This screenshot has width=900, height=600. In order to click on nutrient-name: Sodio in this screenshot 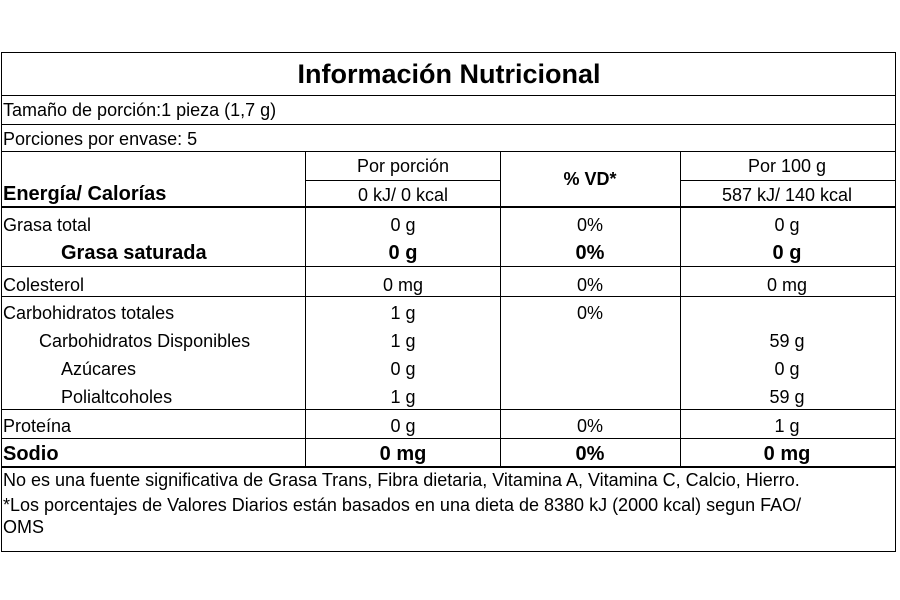, I will do `click(31, 454)`.